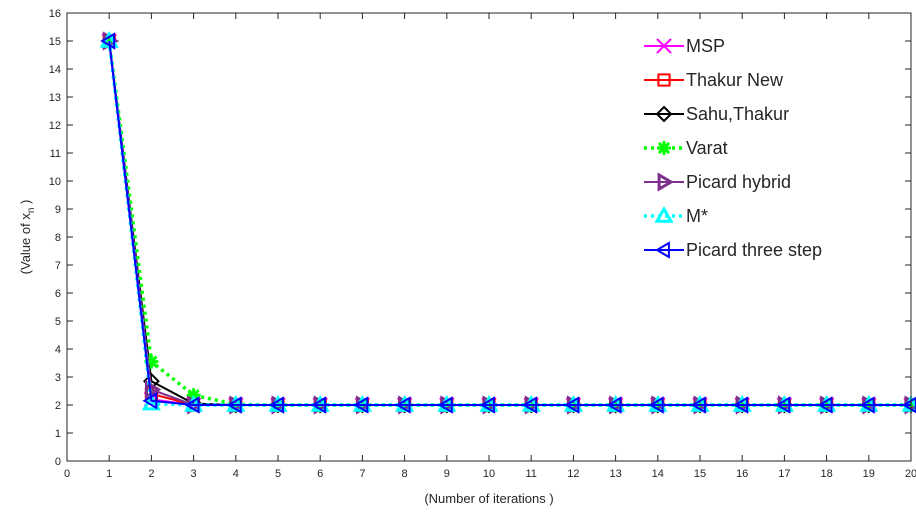  What do you see at coordinates (55, 126) in the screenshot?
I see `y-tick-label: 12` at bounding box center [55, 126].